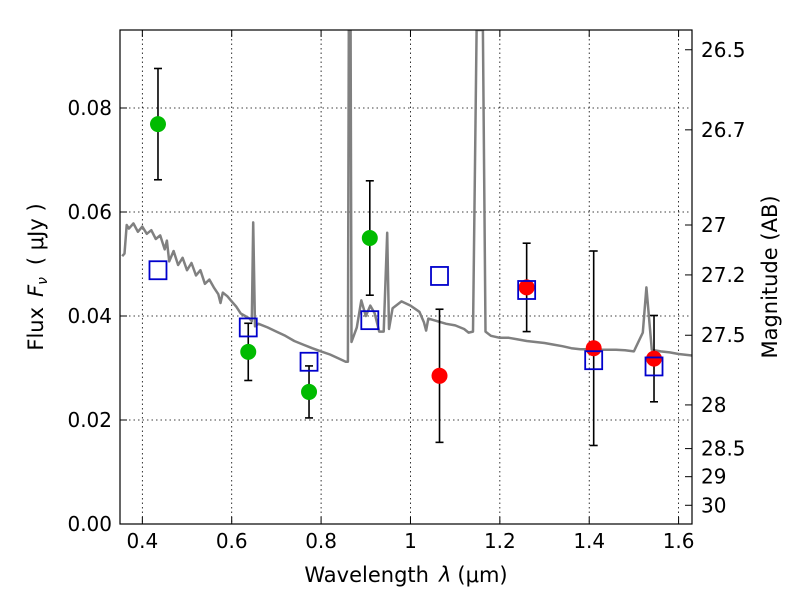 Image resolution: width=800 pixels, height=600 pixels. Describe the element at coordinates (770, 276) in the screenshot. I see `y2-axis-title: Magnitude (AB)` at that location.